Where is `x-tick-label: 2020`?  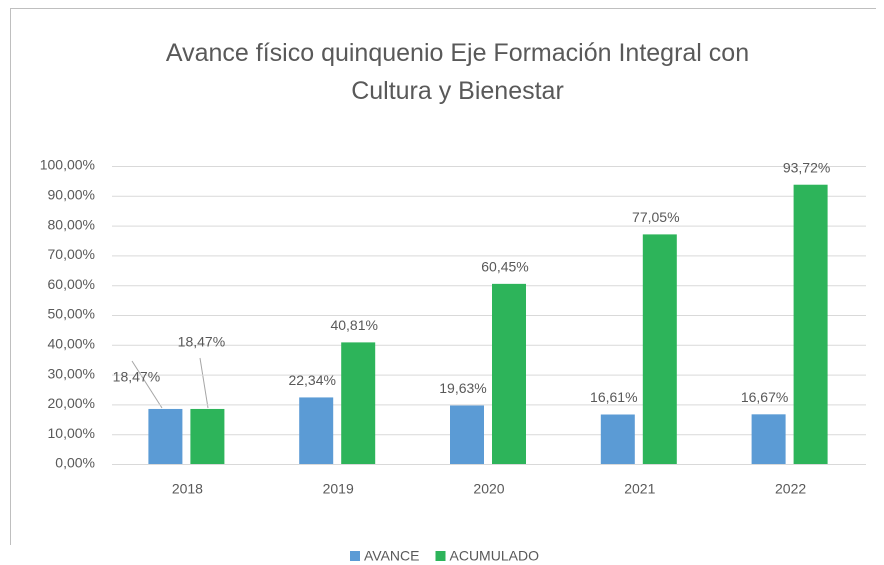 x-tick-label: 2020 is located at coordinates (488, 489).